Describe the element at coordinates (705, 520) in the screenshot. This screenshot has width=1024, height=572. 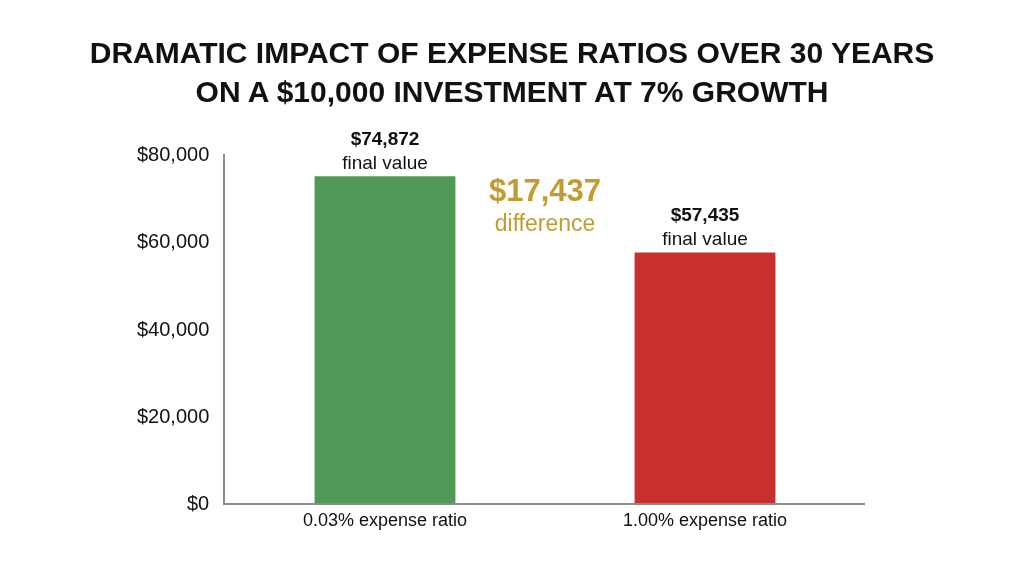
I see `x-tick-label: 1.00% expense ratio` at that location.